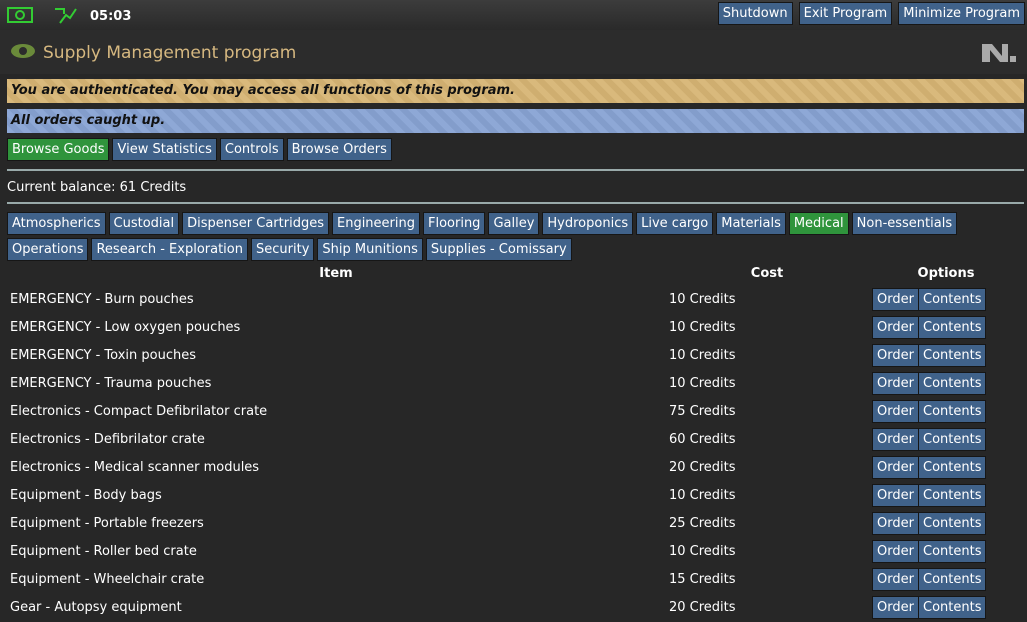 This screenshot has width=1027, height=622. What do you see at coordinates (845, 13) in the screenshot?
I see `window-button: Exit Program` at bounding box center [845, 13].